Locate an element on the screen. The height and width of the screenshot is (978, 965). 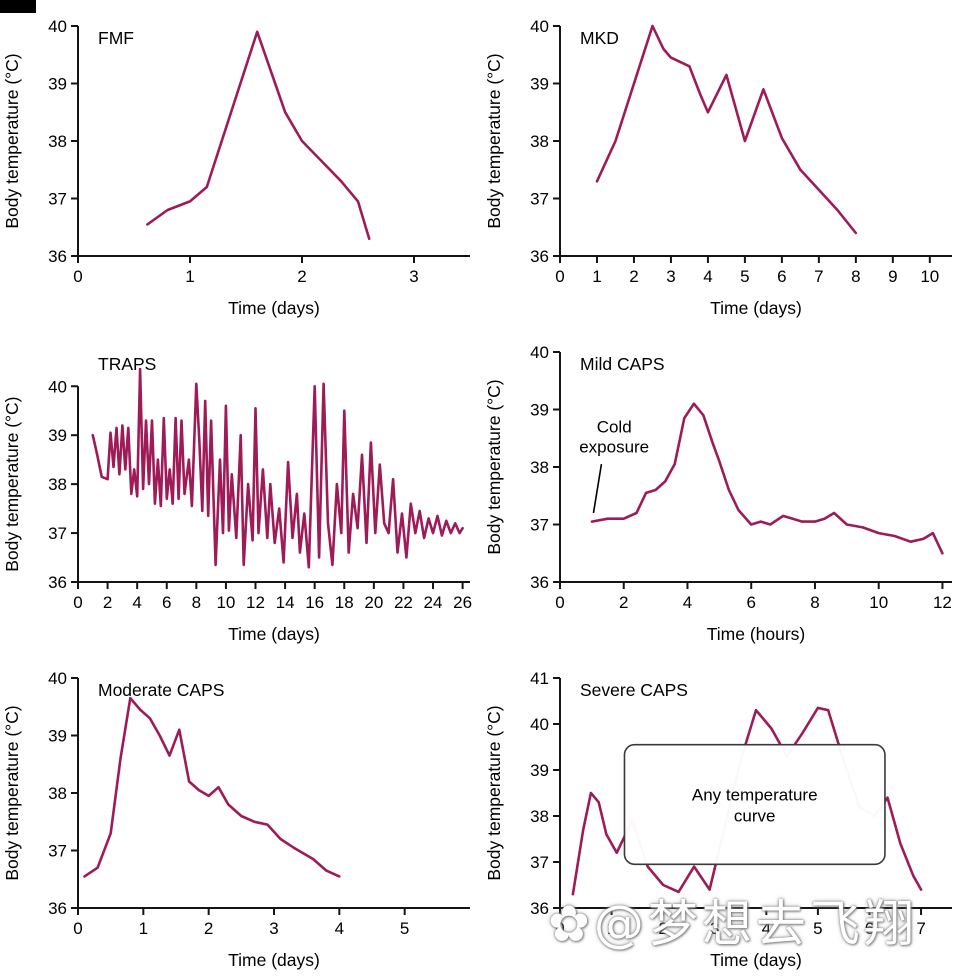
chart-title: Severe CAPS is located at coordinates (634, 690).